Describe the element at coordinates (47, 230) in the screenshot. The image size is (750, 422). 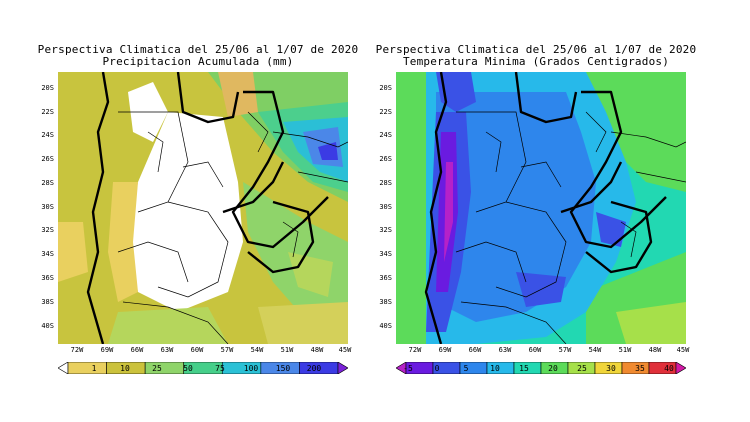
I see `precip-lat-32s: 32S` at that location.